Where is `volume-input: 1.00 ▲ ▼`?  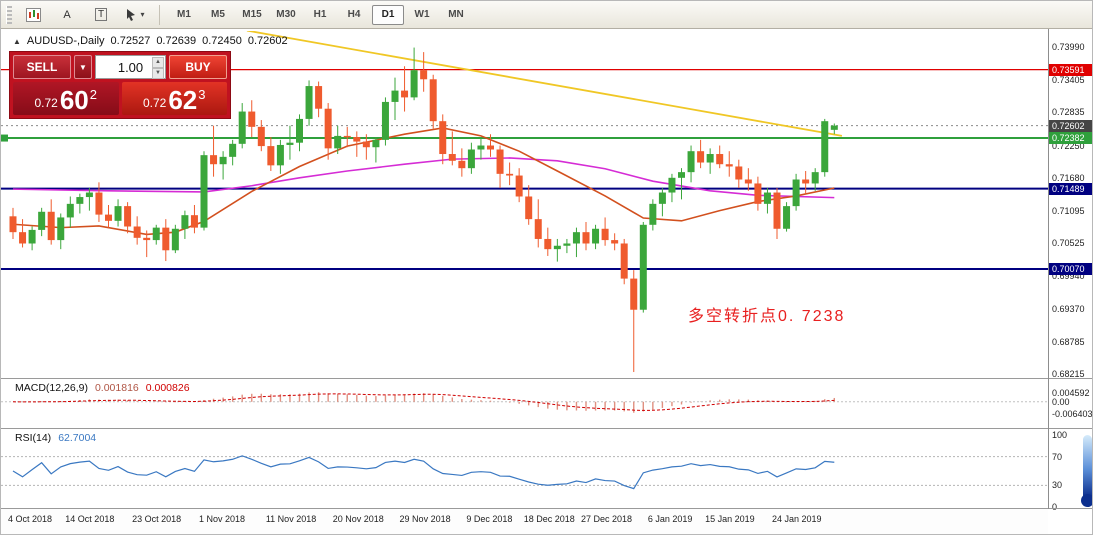 volume-input: 1.00 ▲ ▼ is located at coordinates (130, 67).